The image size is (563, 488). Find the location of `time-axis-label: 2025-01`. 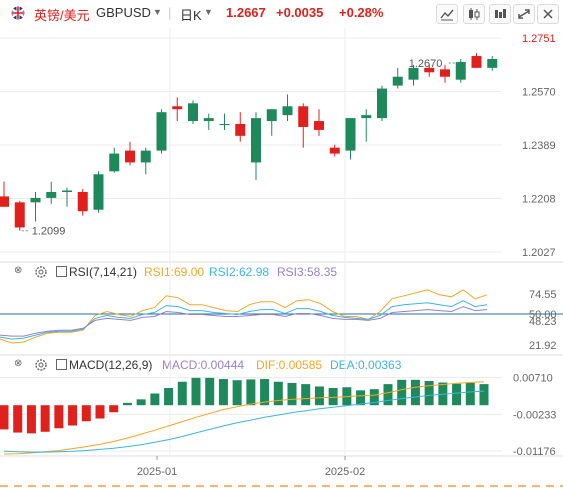

time-axis-label: 2025-01 is located at coordinates (157, 472).